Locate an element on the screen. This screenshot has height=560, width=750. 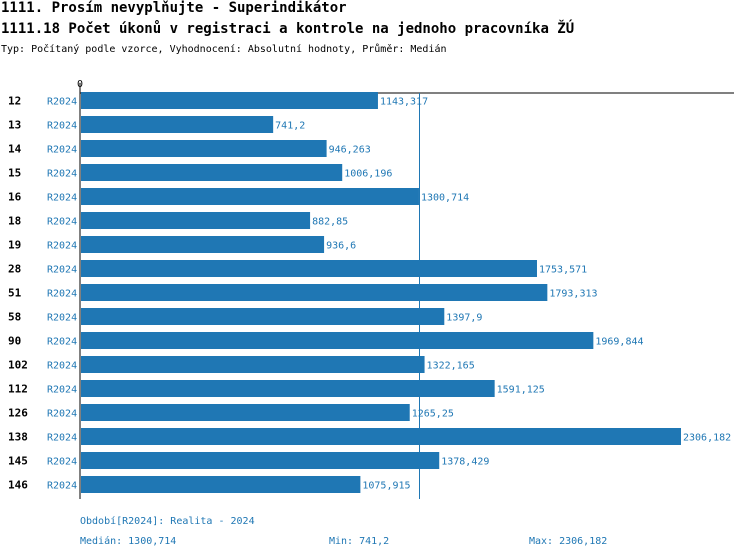
footer-period: Období[R2024]: Realita - 2024 is located at coordinates (167, 521).